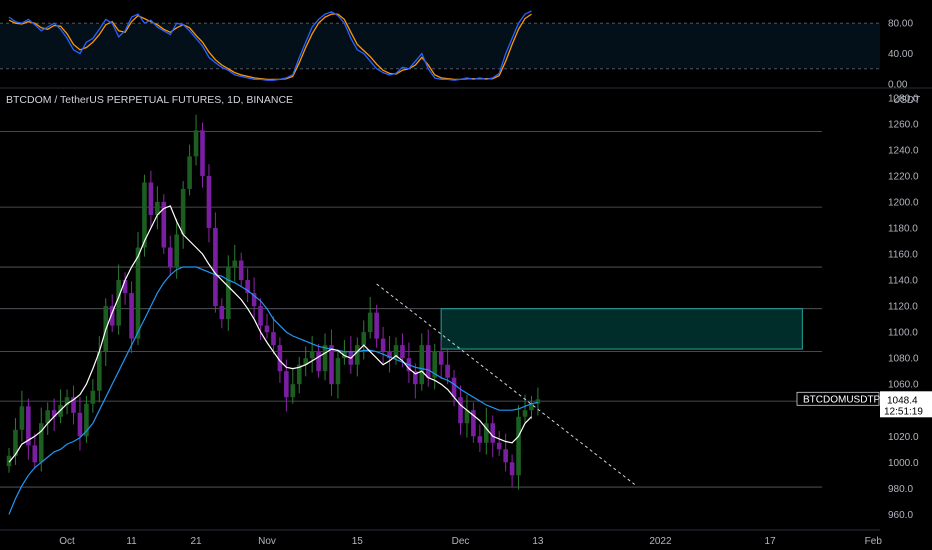 This screenshot has height=550, width=932. I want to click on price-tick-label: 1140.0, so click(903, 281).